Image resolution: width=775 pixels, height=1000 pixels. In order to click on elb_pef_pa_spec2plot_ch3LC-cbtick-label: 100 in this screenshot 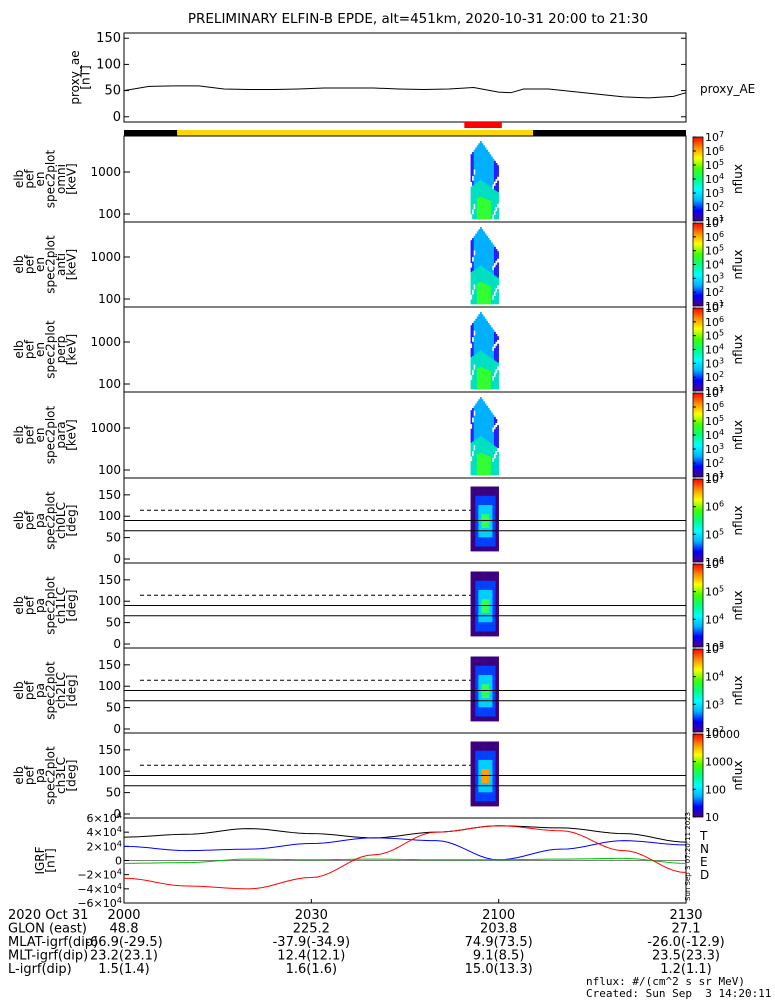, I will do `click(715, 789)`.